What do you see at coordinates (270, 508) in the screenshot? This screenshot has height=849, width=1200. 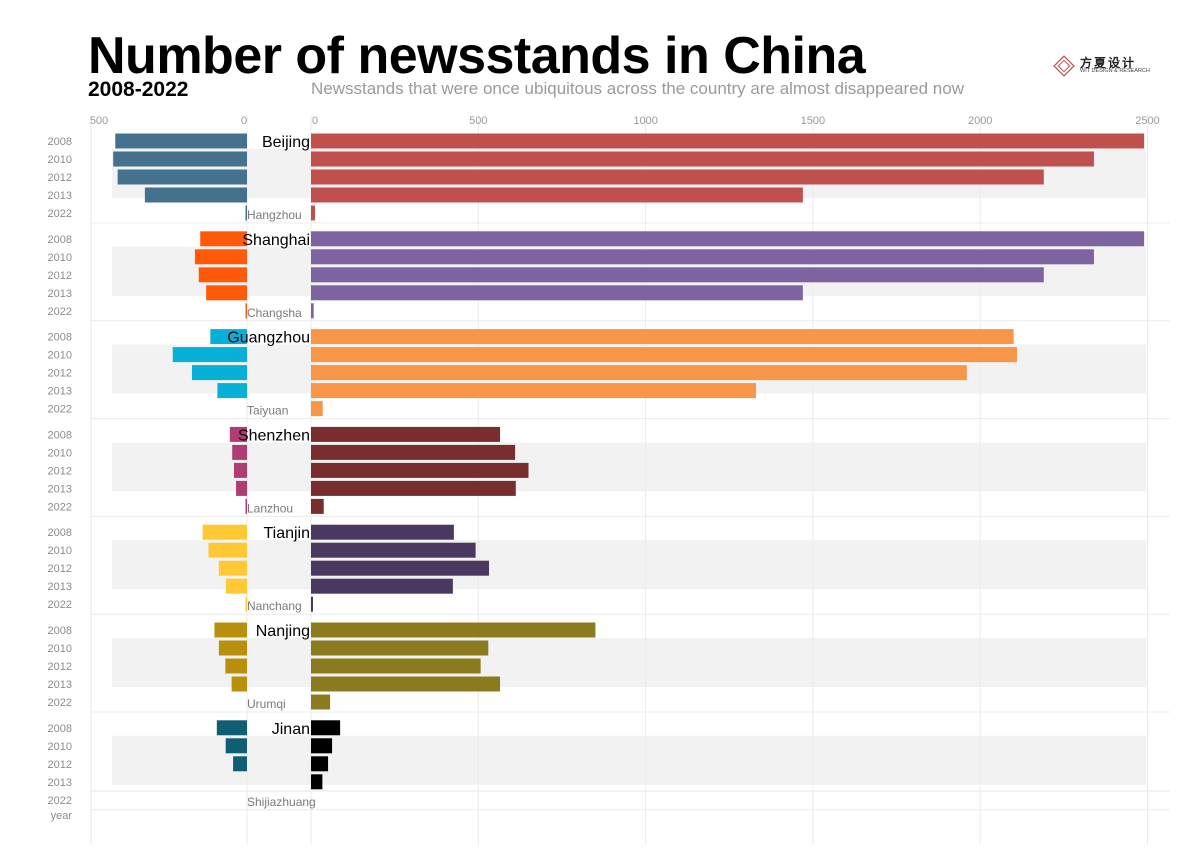 I see `left-city-label: Lanzhou` at bounding box center [270, 508].